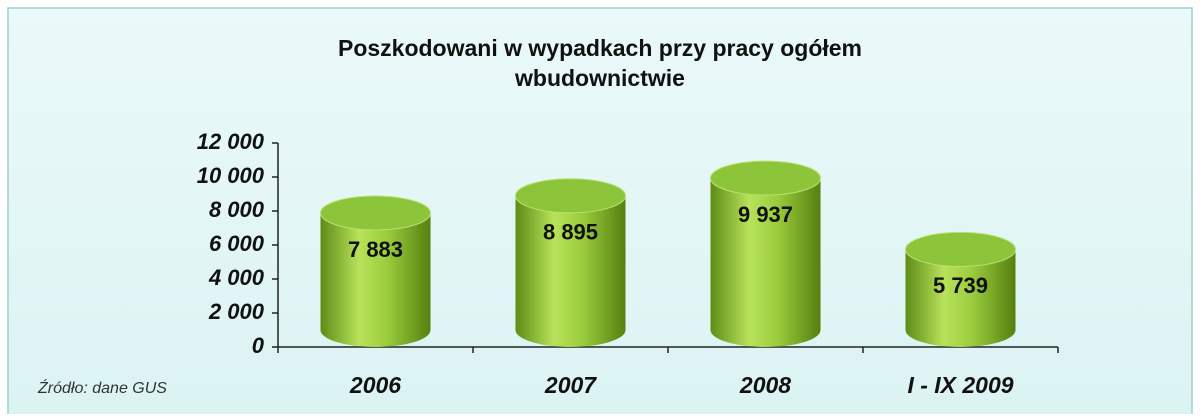  What do you see at coordinates (102, 387) in the screenshot?
I see `source: Źródło: dane GUS` at bounding box center [102, 387].